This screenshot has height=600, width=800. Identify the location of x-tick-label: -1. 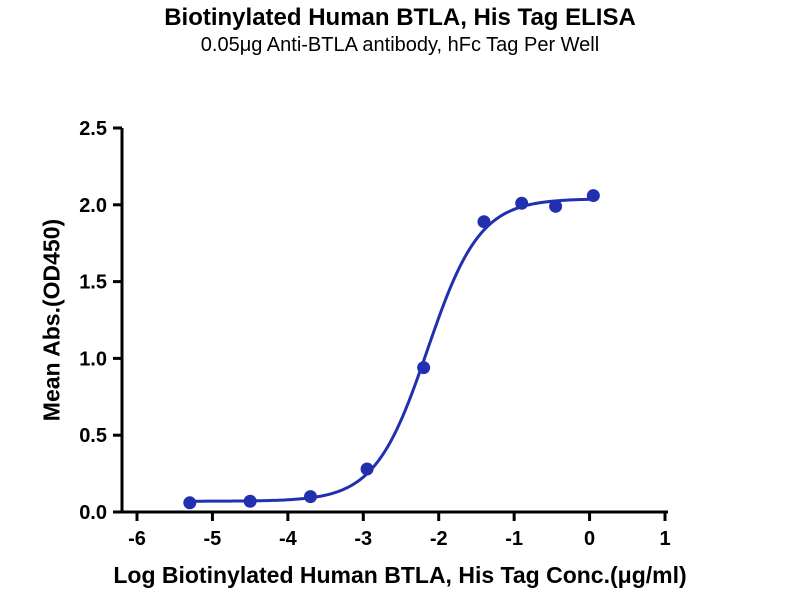
(514, 539).